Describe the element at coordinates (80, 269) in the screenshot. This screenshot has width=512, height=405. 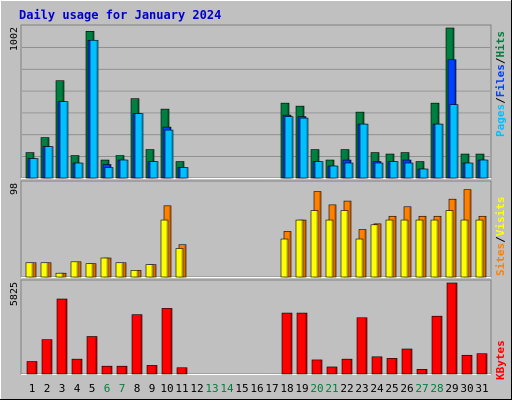
I see `bar-sites-day-4-shade` at that location.